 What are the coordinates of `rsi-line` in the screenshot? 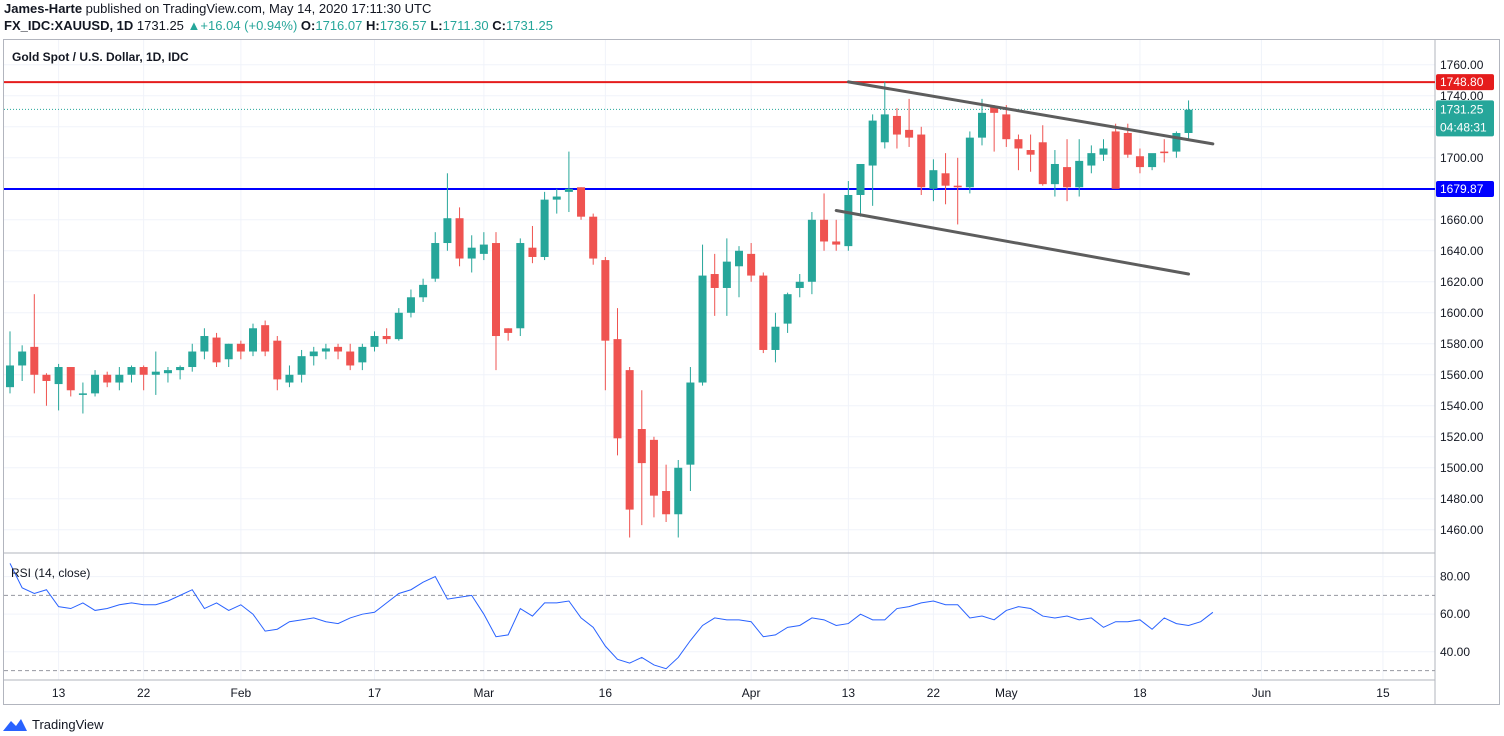 It's located at (611, 616).